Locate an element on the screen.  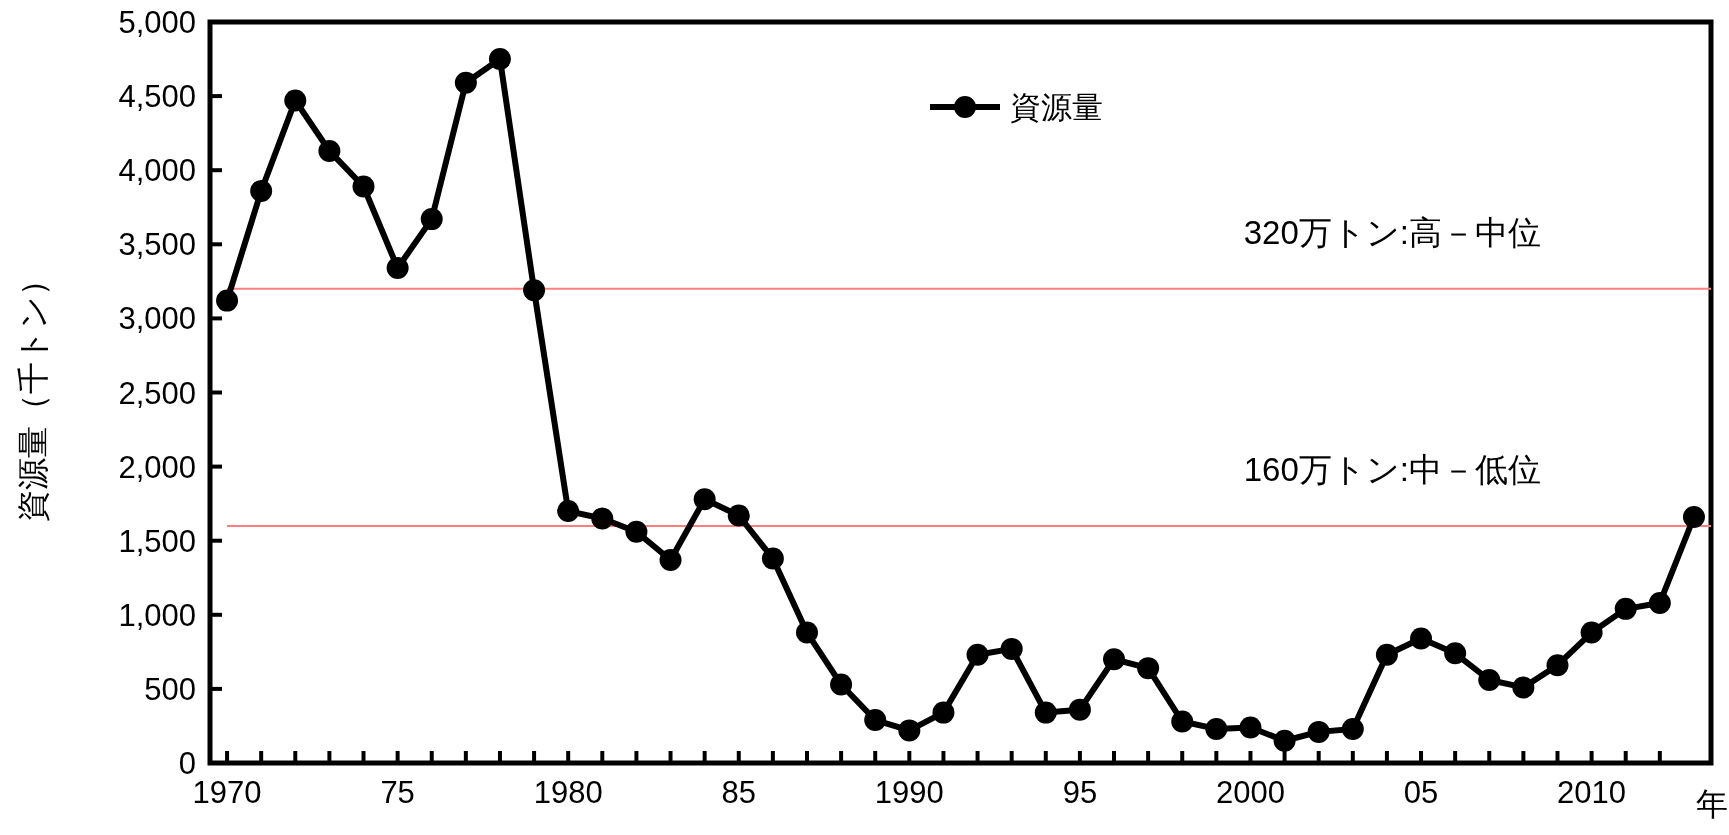
y-tick-label: 4,000 is located at coordinates (157, 171).